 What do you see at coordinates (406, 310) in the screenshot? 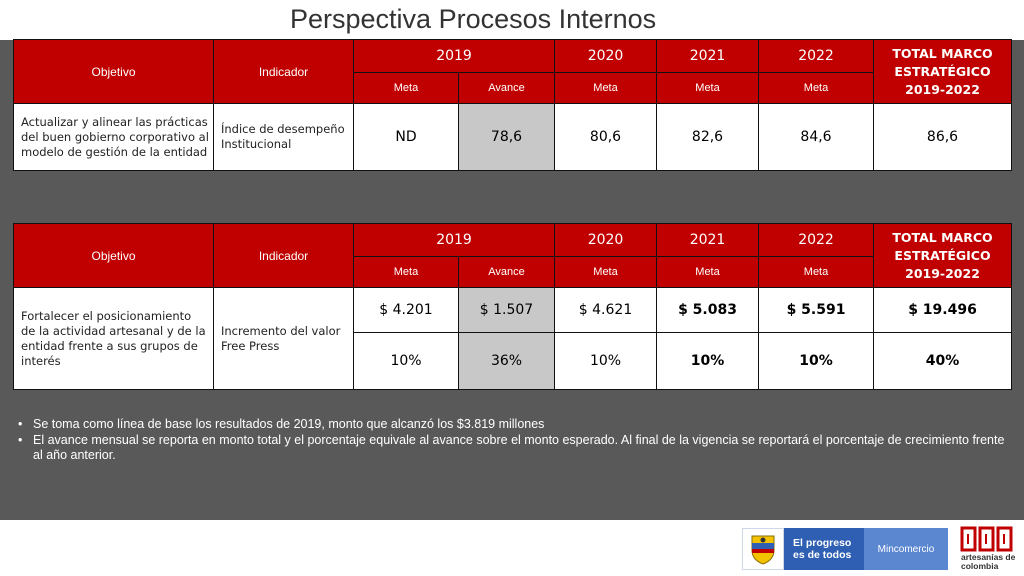
I see `value-2019-meta: $ 4.201` at bounding box center [406, 310].